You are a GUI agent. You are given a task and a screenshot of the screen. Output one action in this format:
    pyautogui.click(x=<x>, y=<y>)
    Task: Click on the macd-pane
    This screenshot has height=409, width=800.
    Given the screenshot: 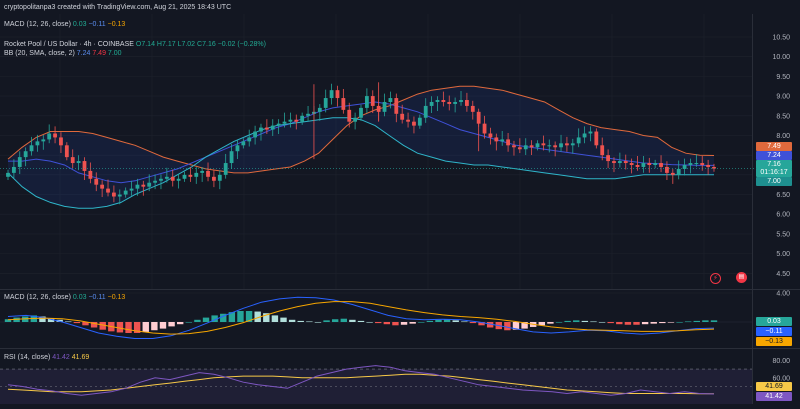 What is the action you would take?
    pyautogui.click(x=376, y=317)
    